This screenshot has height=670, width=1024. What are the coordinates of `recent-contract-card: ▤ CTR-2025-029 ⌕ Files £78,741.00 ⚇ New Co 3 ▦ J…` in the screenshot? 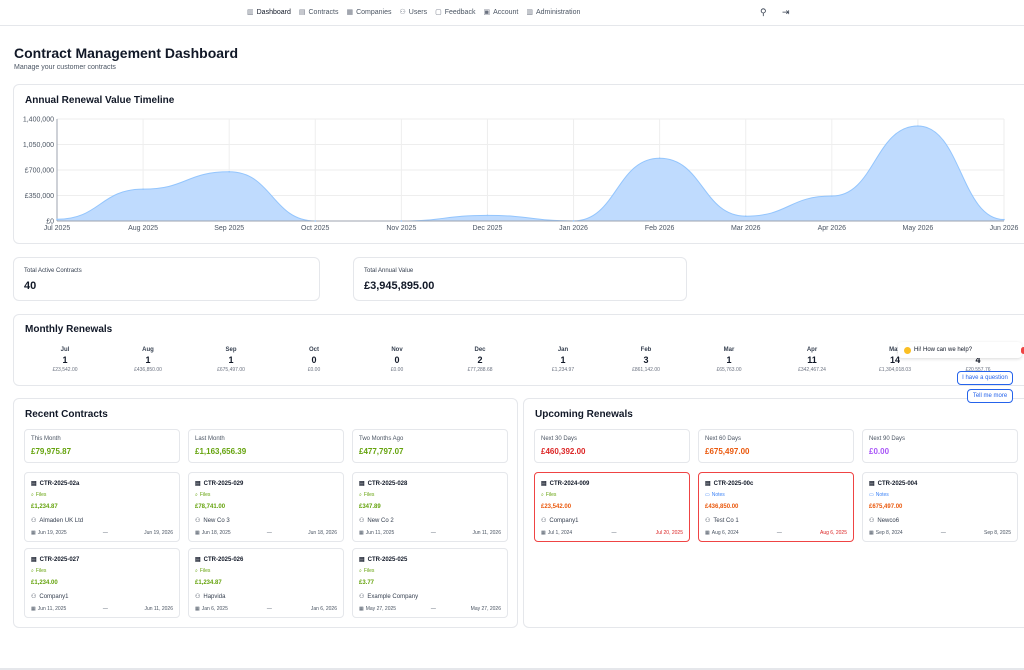 It's located at (266, 507).